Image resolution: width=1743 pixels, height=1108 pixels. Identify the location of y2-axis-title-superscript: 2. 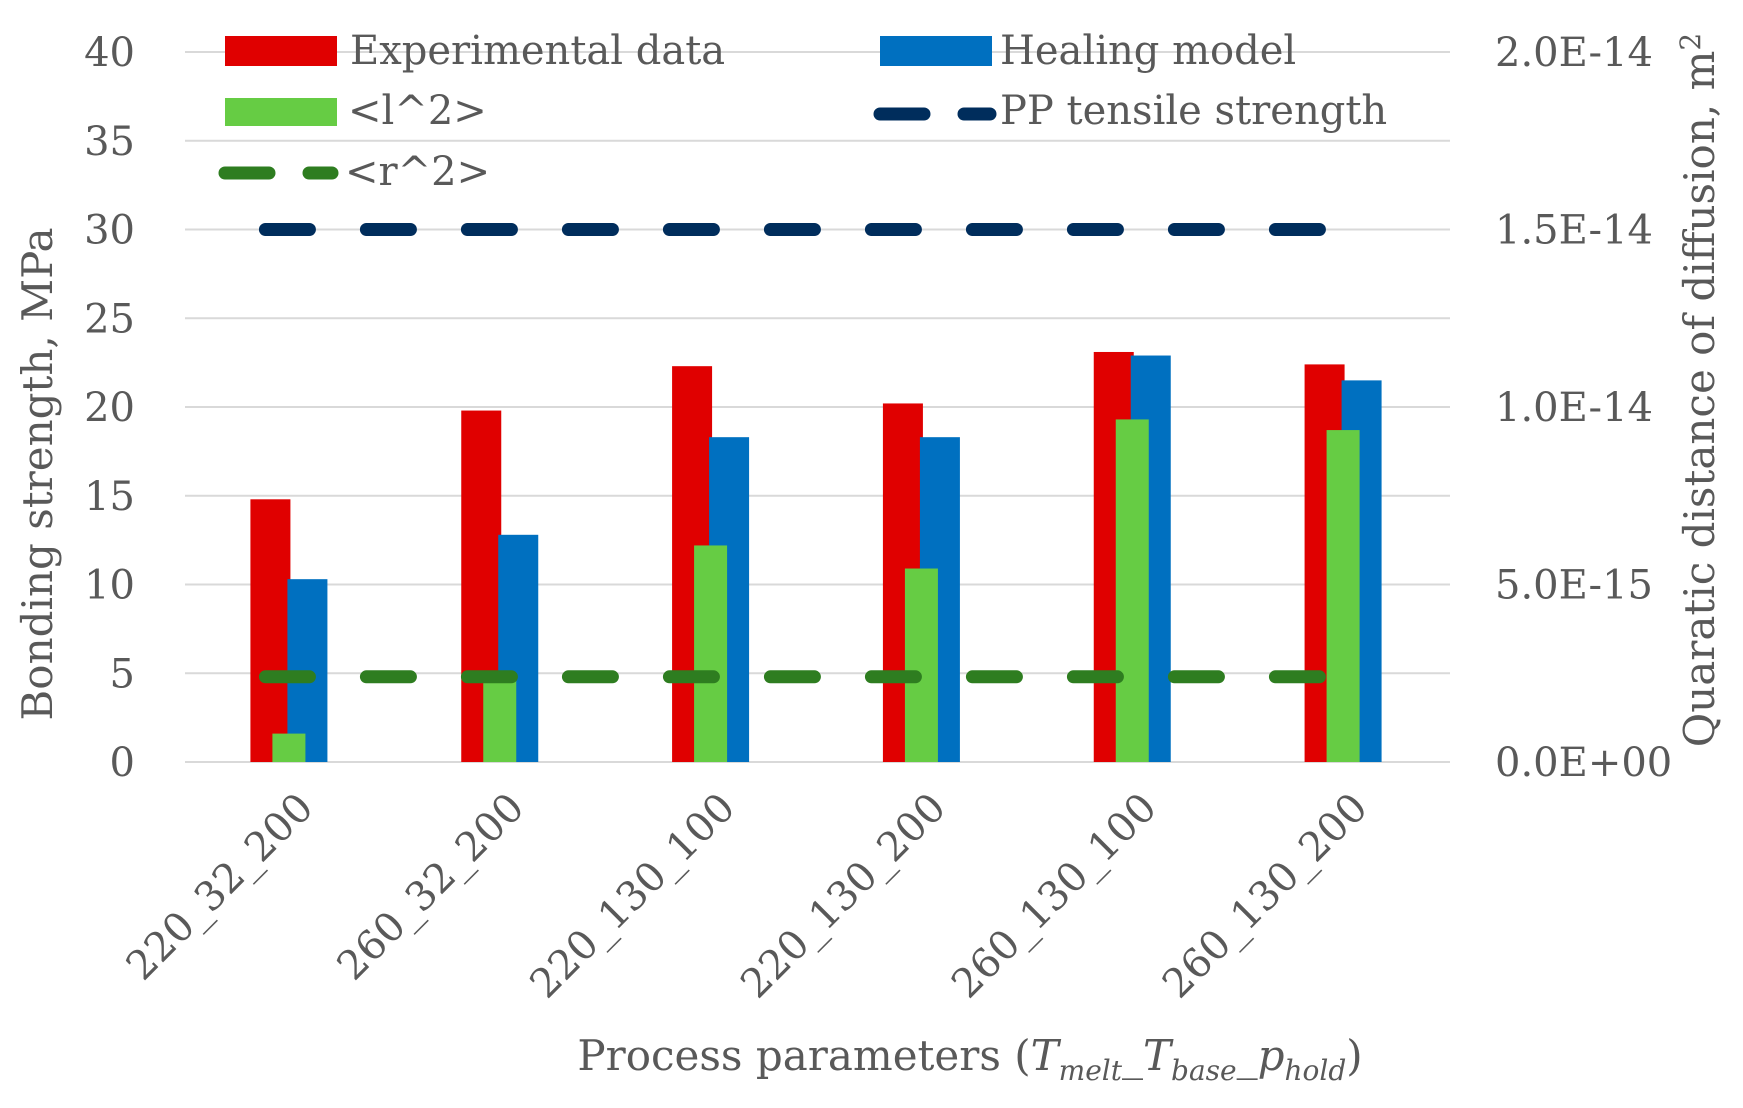
(1690, 42).